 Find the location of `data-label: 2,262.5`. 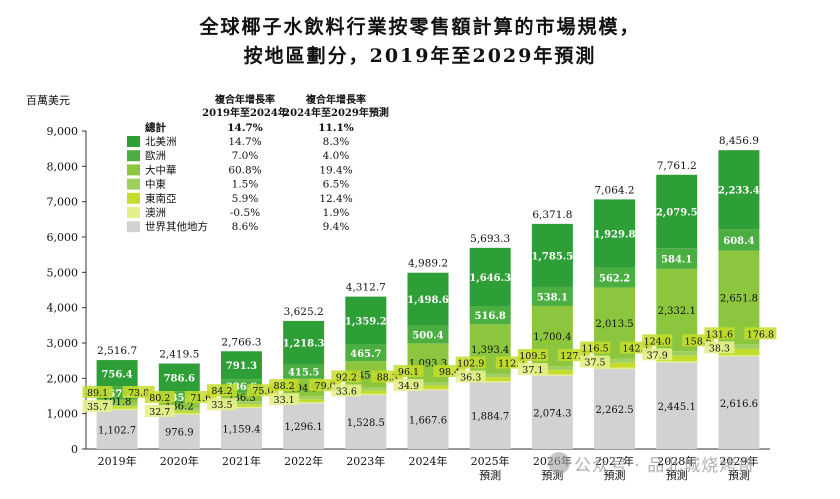

data-label: 2,262.5 is located at coordinates (614, 410).